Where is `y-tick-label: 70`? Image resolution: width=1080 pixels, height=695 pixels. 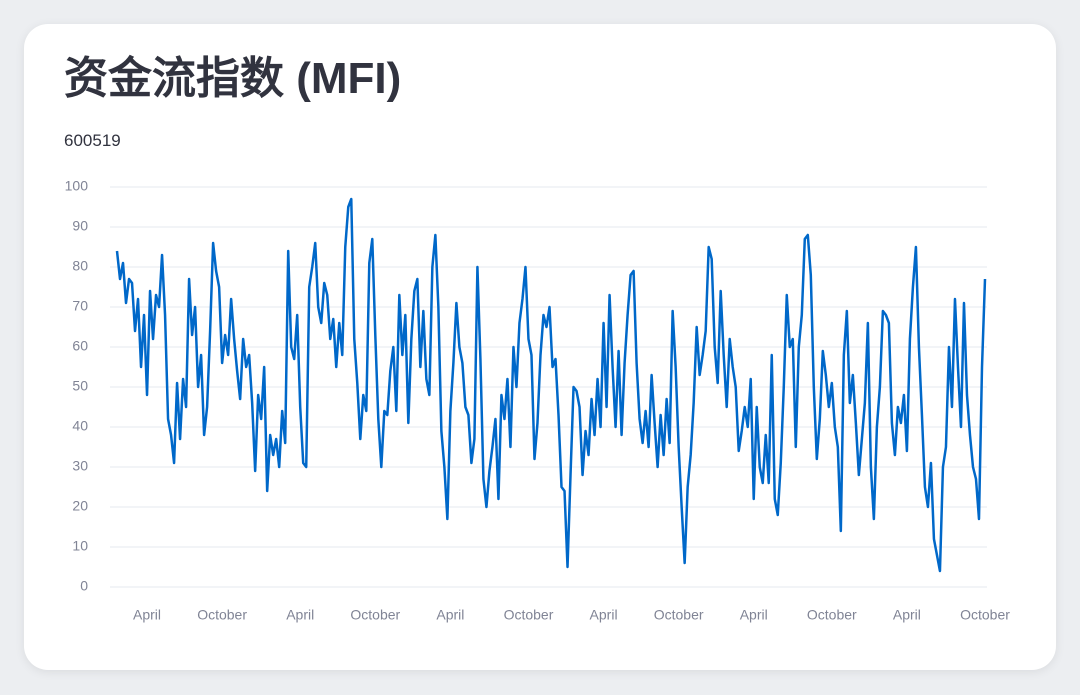 y-tick-label: 70 is located at coordinates (80, 306).